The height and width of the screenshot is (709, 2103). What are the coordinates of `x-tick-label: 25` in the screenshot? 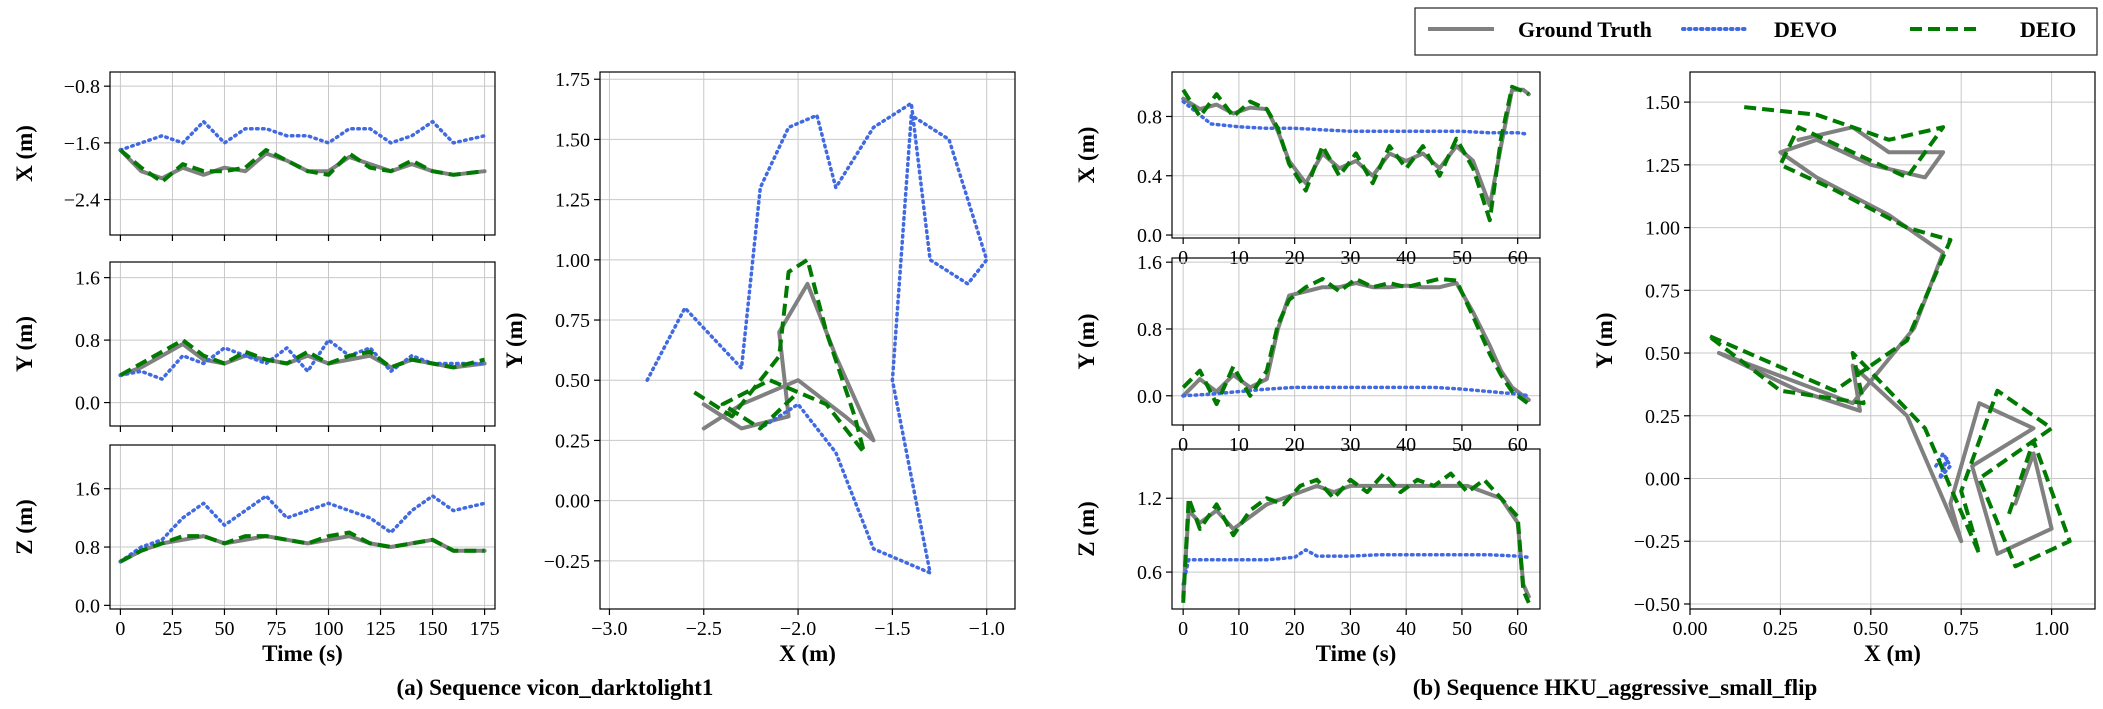 It's located at (172, 629).